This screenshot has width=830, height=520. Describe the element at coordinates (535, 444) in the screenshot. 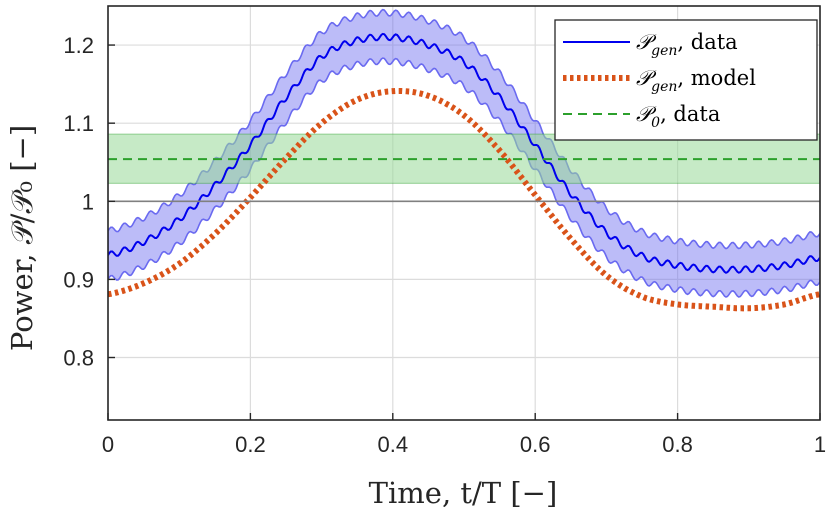

I see `x-tick-label: 0.6` at that location.